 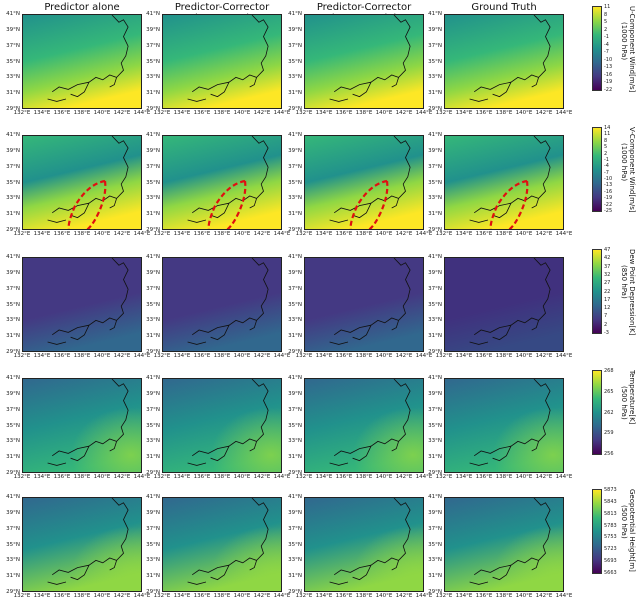 I want to click on colorbar-tick-label: 32, so click(x=607, y=274).